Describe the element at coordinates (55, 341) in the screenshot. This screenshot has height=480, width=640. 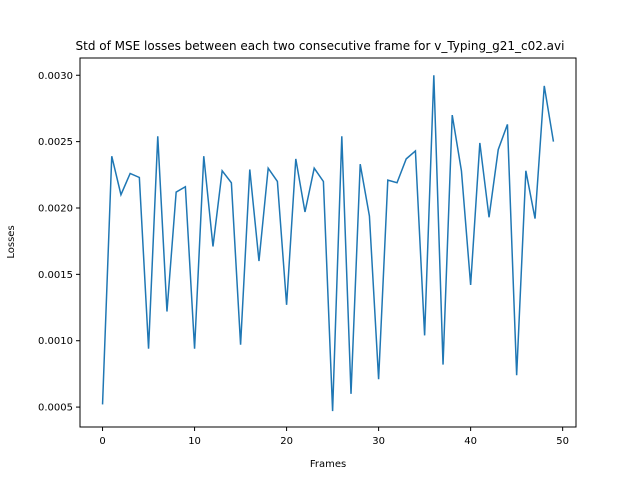
I see `y-tick-label: 0.0010` at that location.